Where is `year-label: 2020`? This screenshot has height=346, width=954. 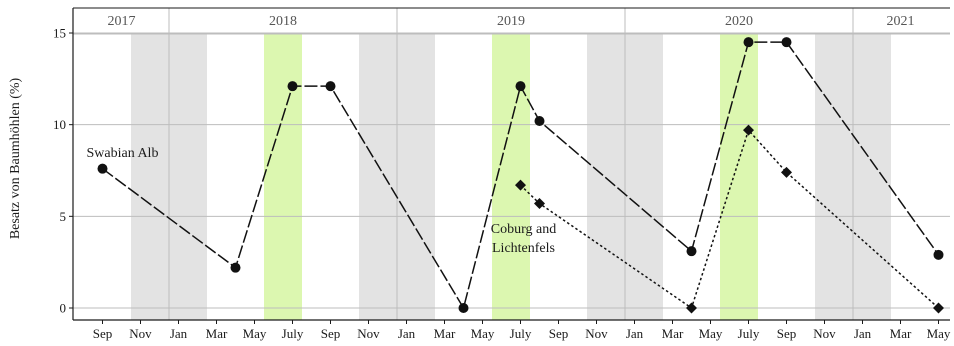 year-label: 2020 is located at coordinates (739, 21).